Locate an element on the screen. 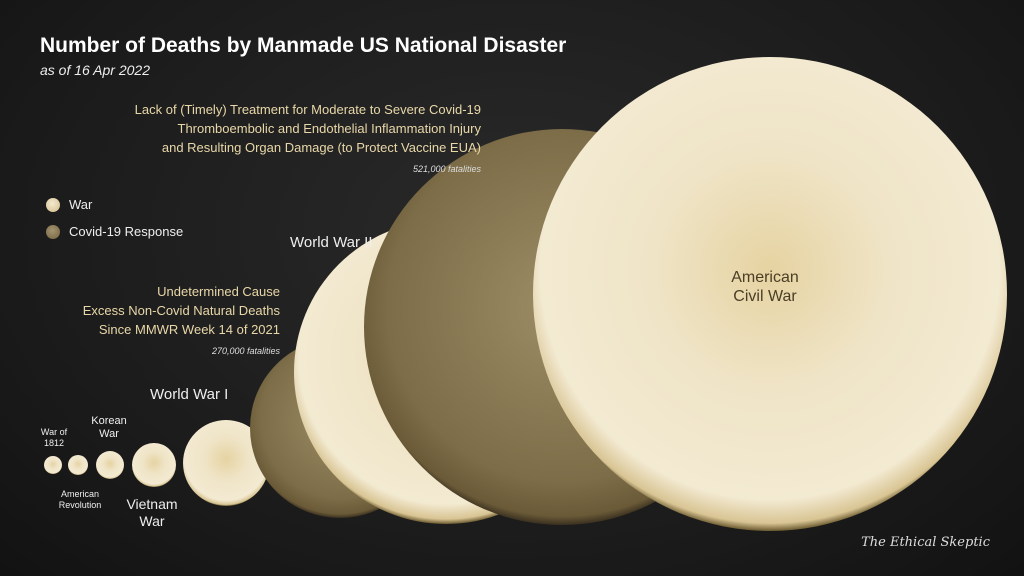  label-american-civil-war: American Civil War is located at coordinates (765, 287).